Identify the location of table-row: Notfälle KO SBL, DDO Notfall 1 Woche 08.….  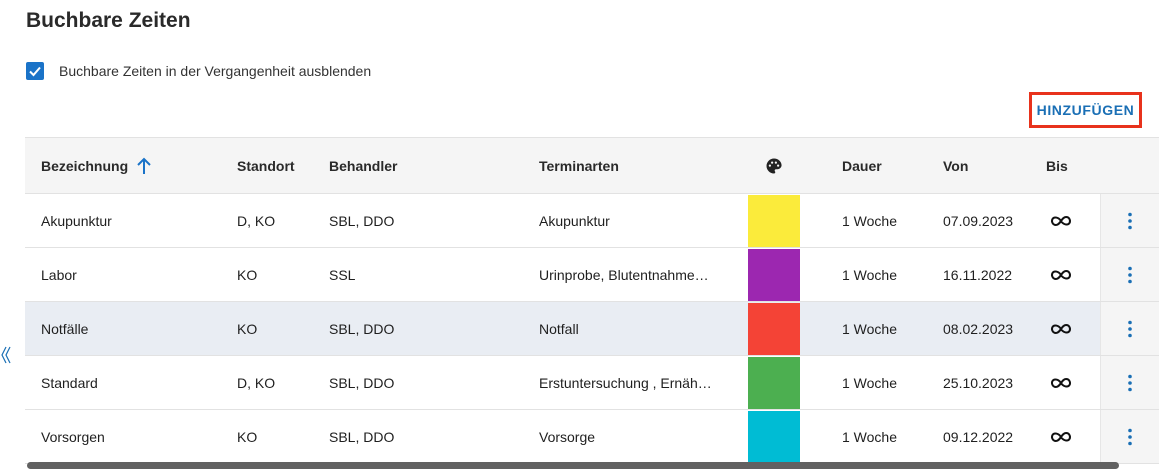
(592, 329).